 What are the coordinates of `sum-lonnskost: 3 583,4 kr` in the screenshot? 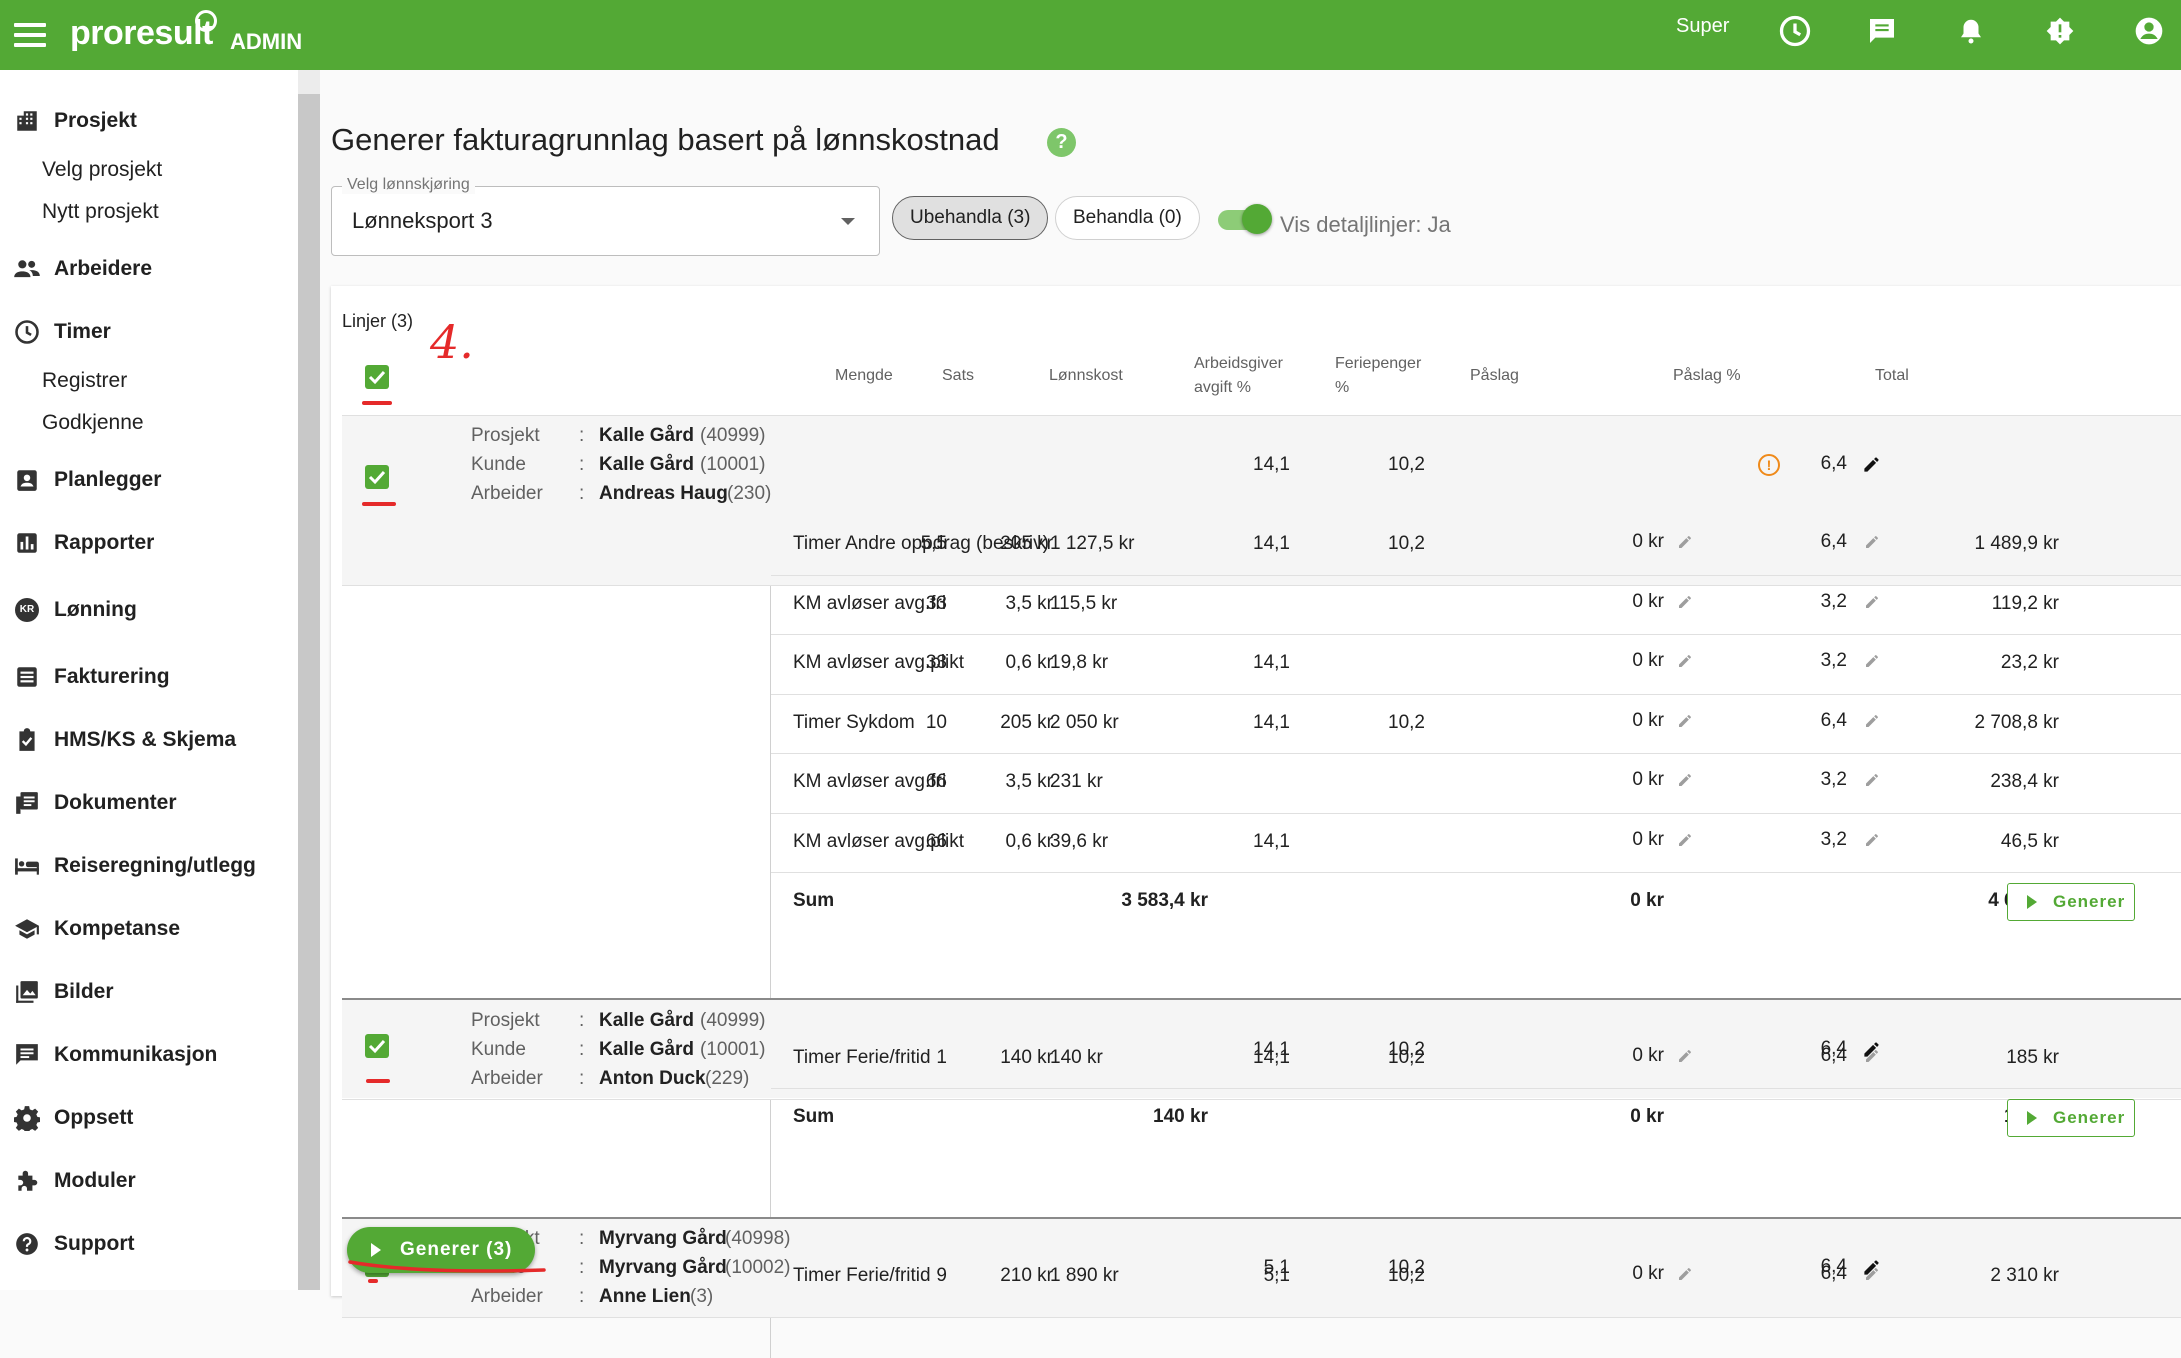 It's located at (1164, 900).